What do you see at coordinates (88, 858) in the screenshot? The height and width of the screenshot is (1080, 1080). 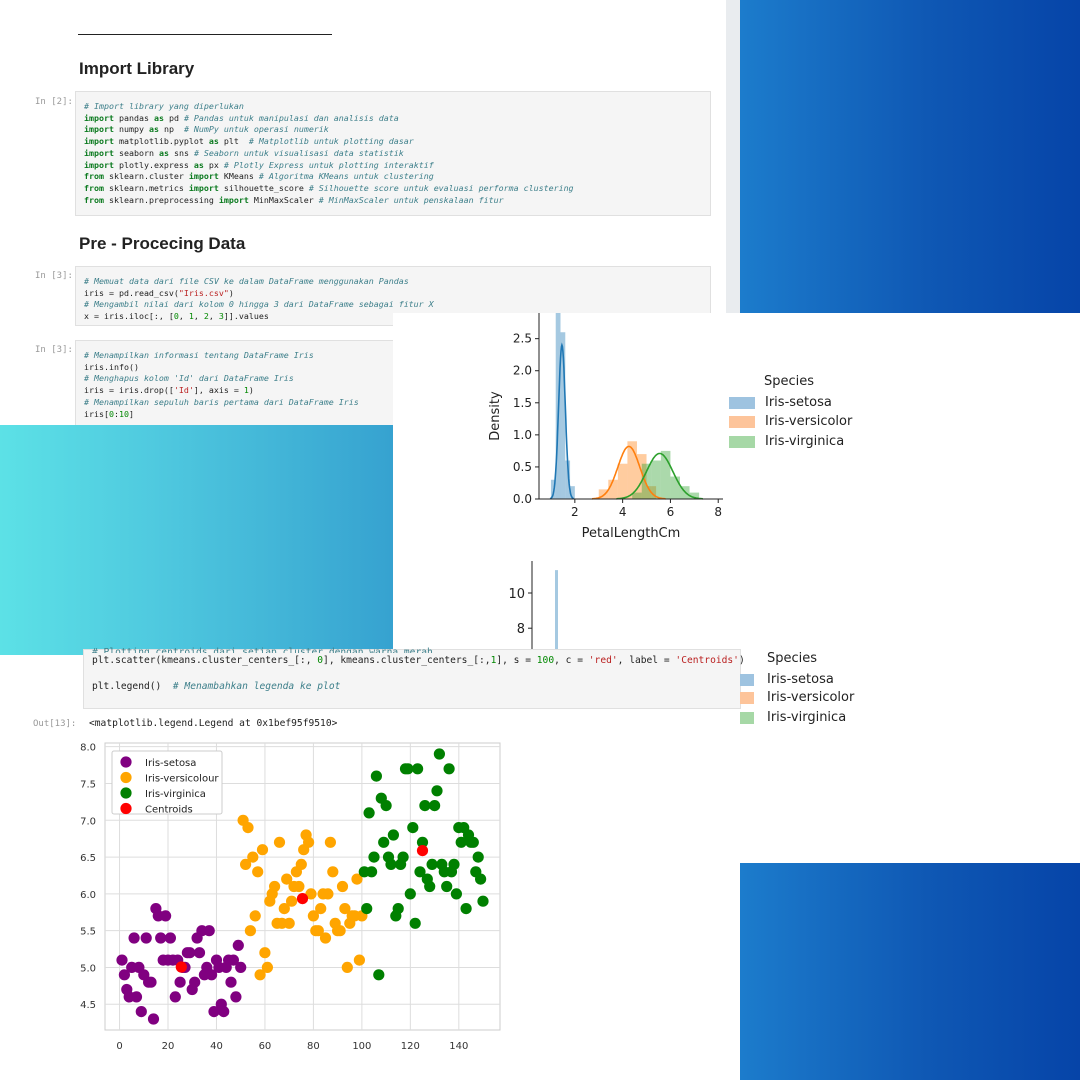 I see `y-tick-label: 6.5` at bounding box center [88, 858].